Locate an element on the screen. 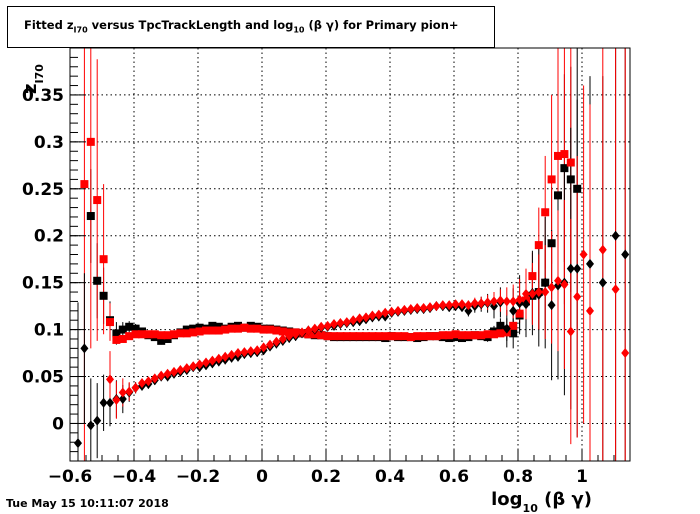 The width and height of the screenshot is (700, 514). y-tick-label: 0.3 is located at coordinates (49, 143).